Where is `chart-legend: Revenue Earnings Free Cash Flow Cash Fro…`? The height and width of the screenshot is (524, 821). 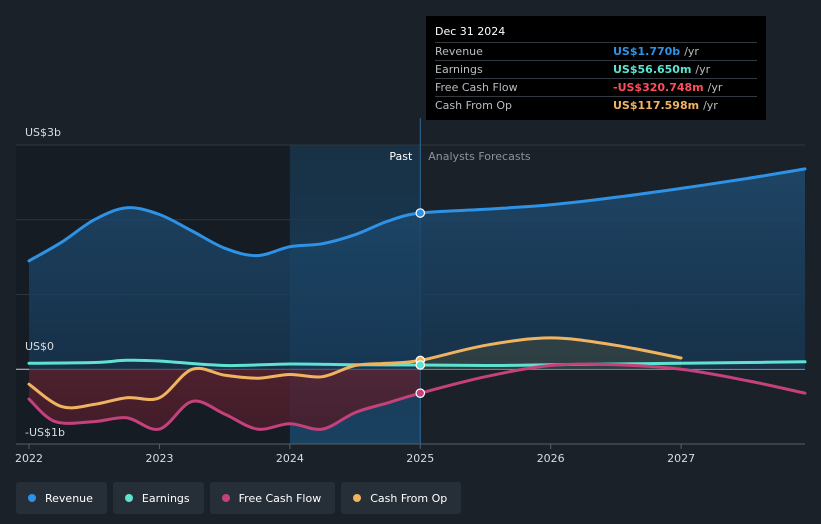 chart-legend: Revenue Earnings Free Cash Flow Cash Fro… is located at coordinates (239, 498).